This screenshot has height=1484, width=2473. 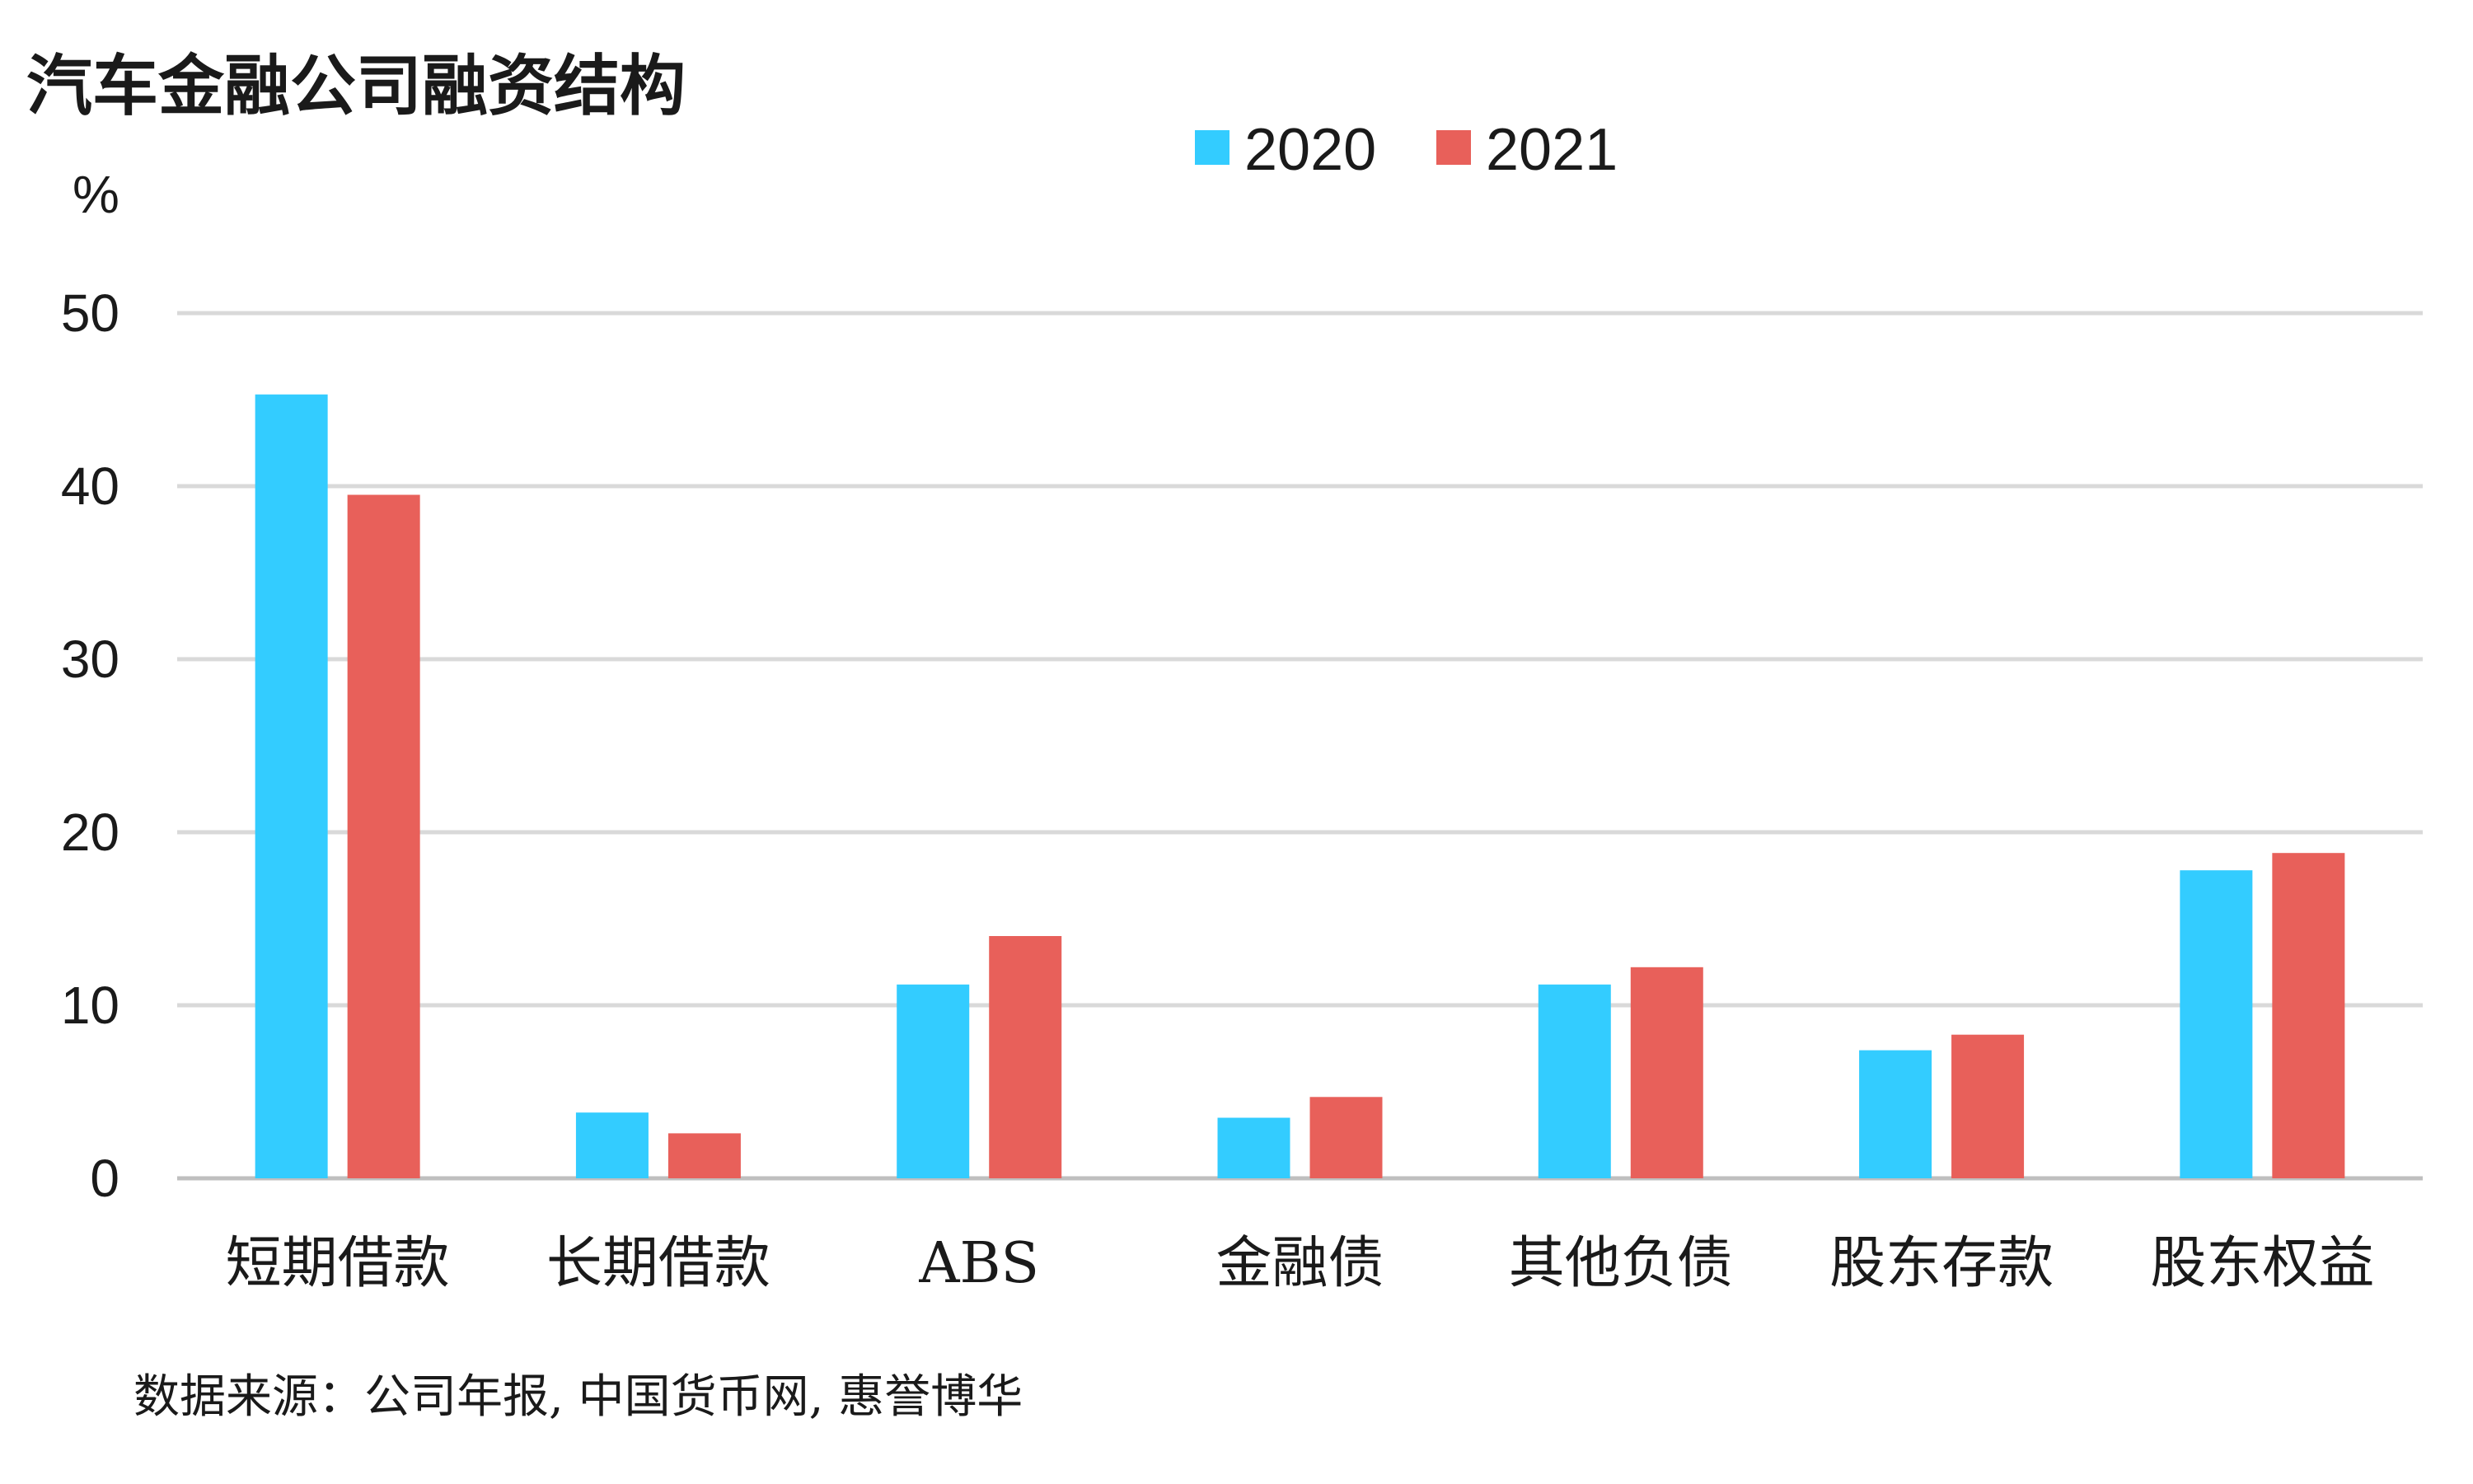 What do you see at coordinates (356, 86) in the screenshot?
I see `chart-title: 汽车金融公司融资结构` at bounding box center [356, 86].